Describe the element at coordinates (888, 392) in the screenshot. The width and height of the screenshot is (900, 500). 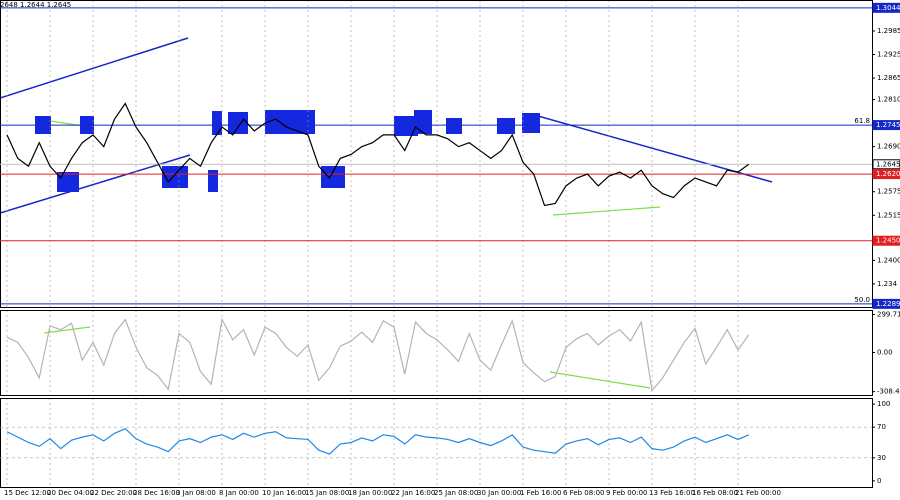
I see `y-tick-label: -308.465` at that location.